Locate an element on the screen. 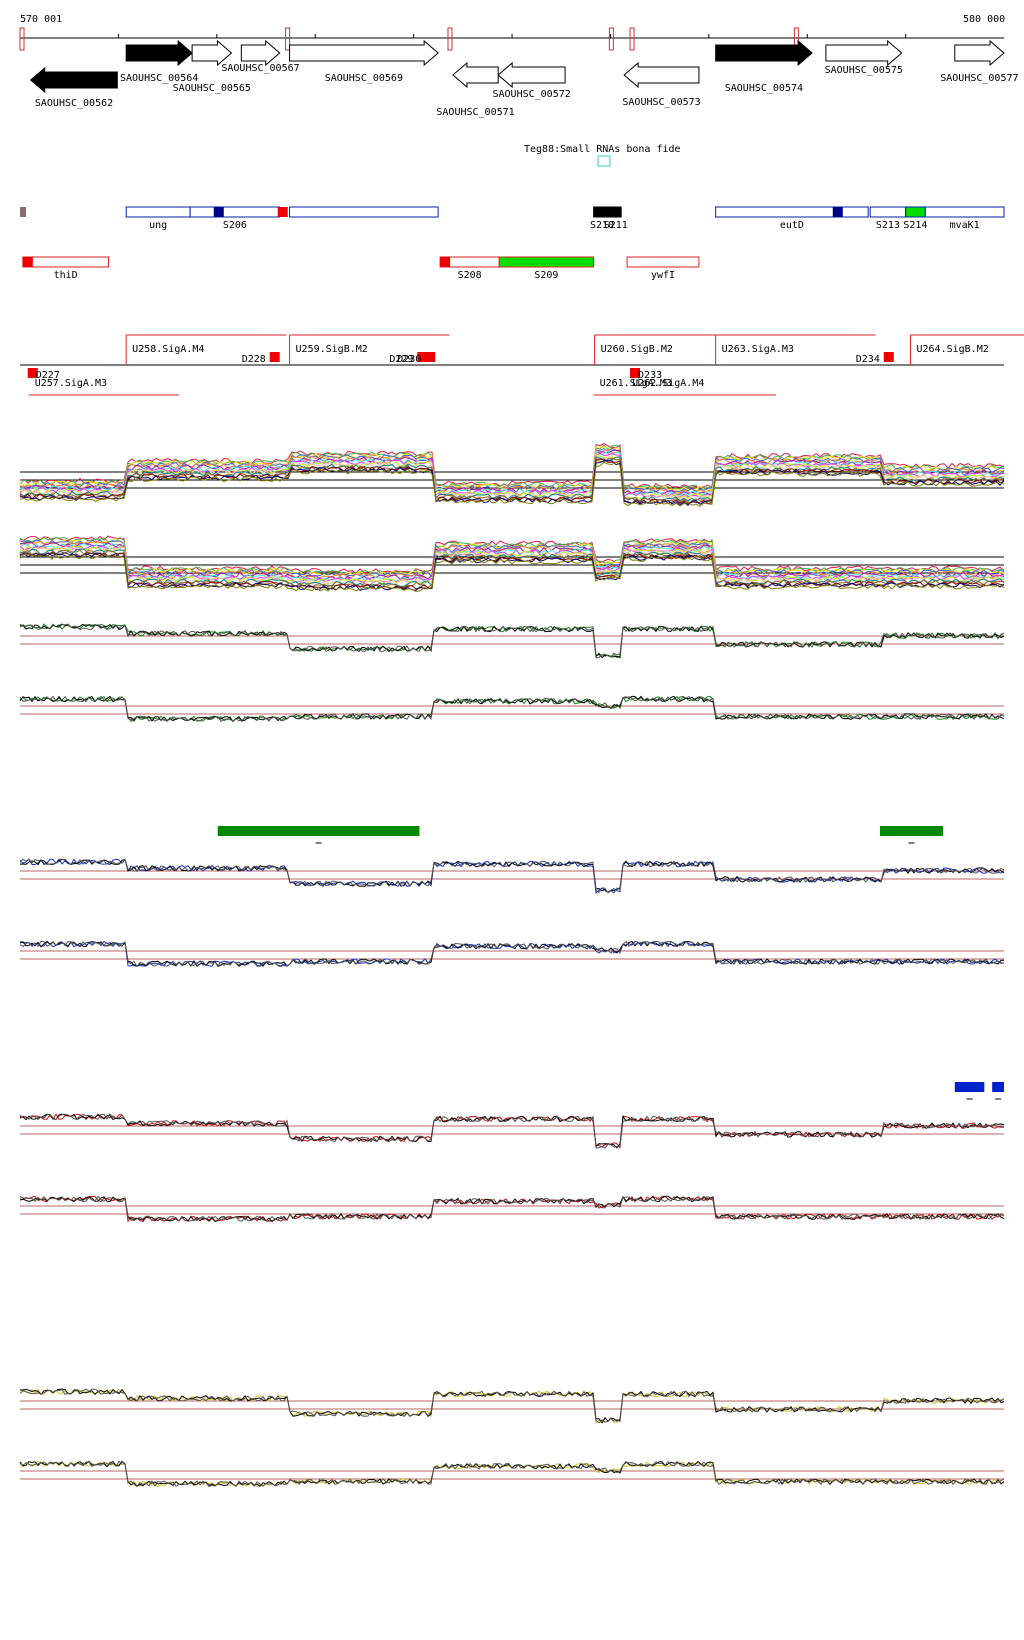 This screenshot has width=1024, height=1640. small-rna-annotation: Teg88:Small RNAs bona fide is located at coordinates (602, 155).